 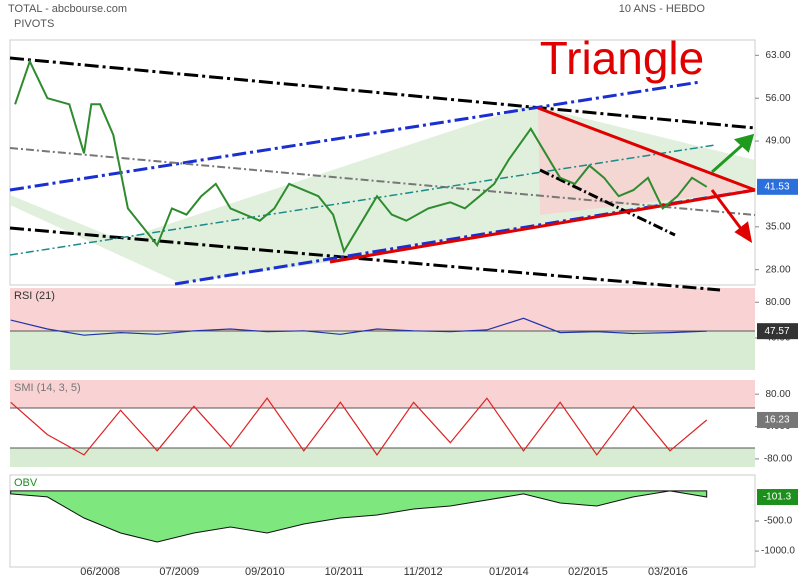 I want to click on series-label: RSI (21), so click(x=34, y=296).